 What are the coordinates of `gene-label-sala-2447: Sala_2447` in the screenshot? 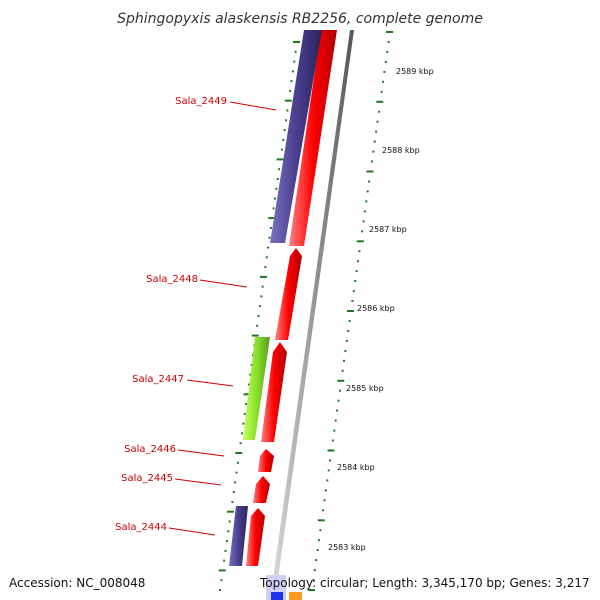 It's located at (158, 379).